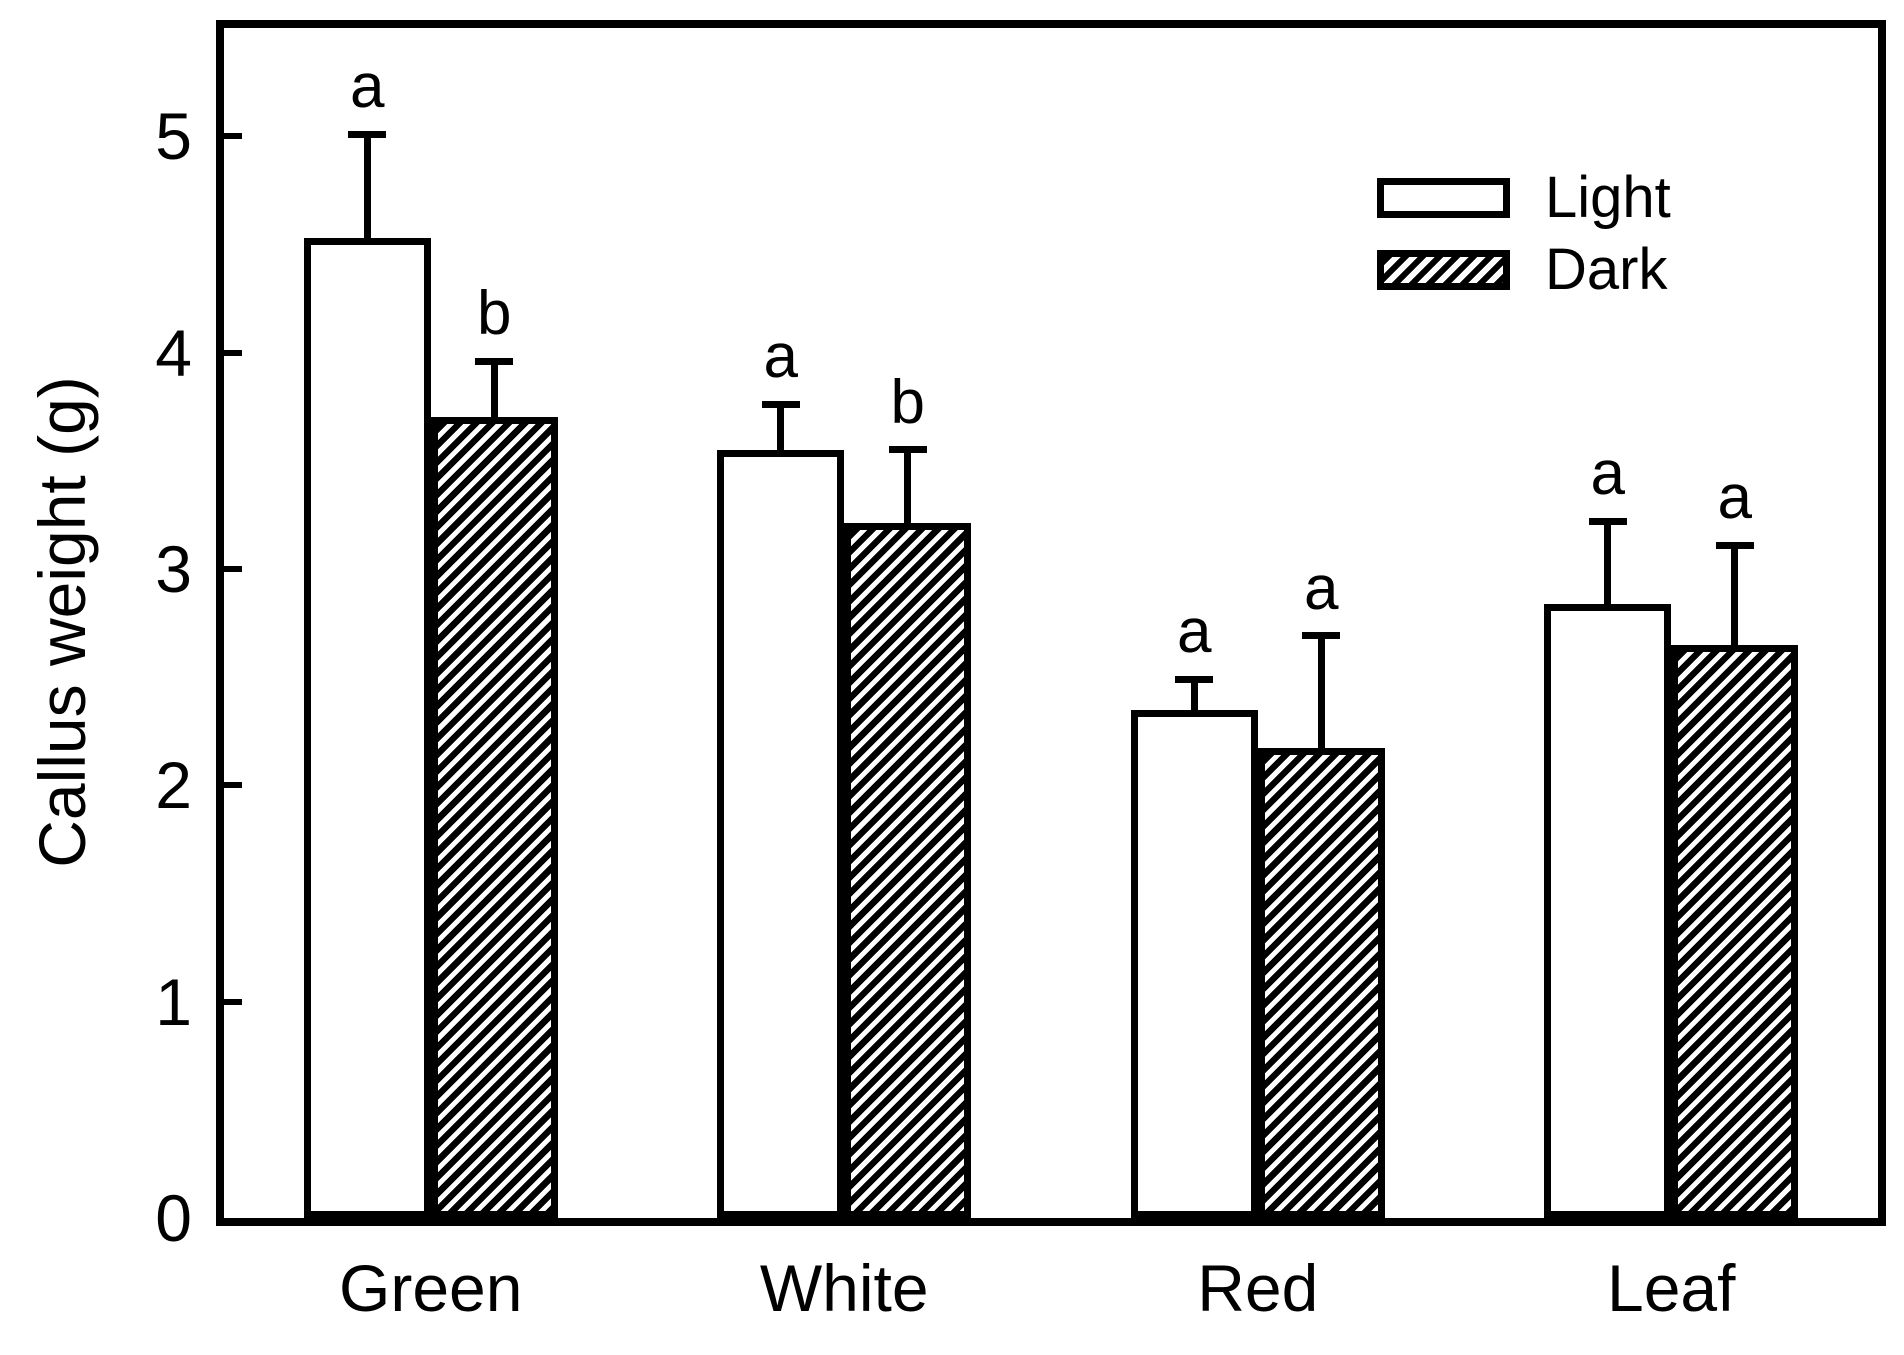 The height and width of the screenshot is (1355, 1904). What do you see at coordinates (1443, 198) in the screenshot?
I see `legend-swatch-light` at bounding box center [1443, 198].